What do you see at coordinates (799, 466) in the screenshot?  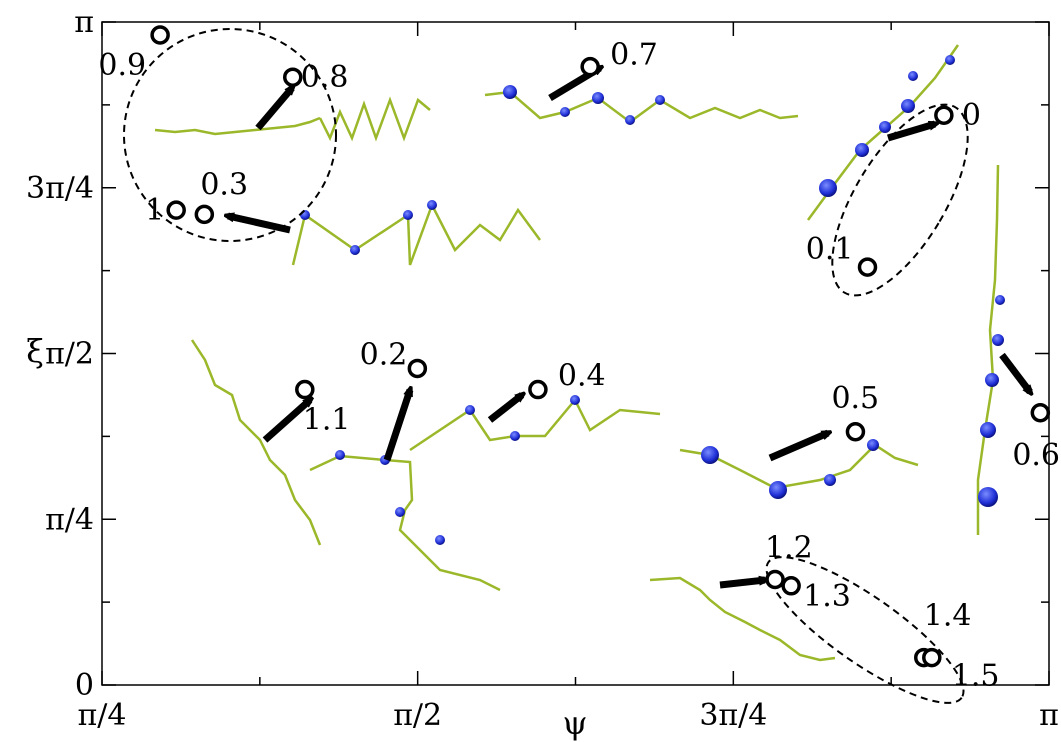 I see `inset-zigzag-mid-right` at bounding box center [799, 466].